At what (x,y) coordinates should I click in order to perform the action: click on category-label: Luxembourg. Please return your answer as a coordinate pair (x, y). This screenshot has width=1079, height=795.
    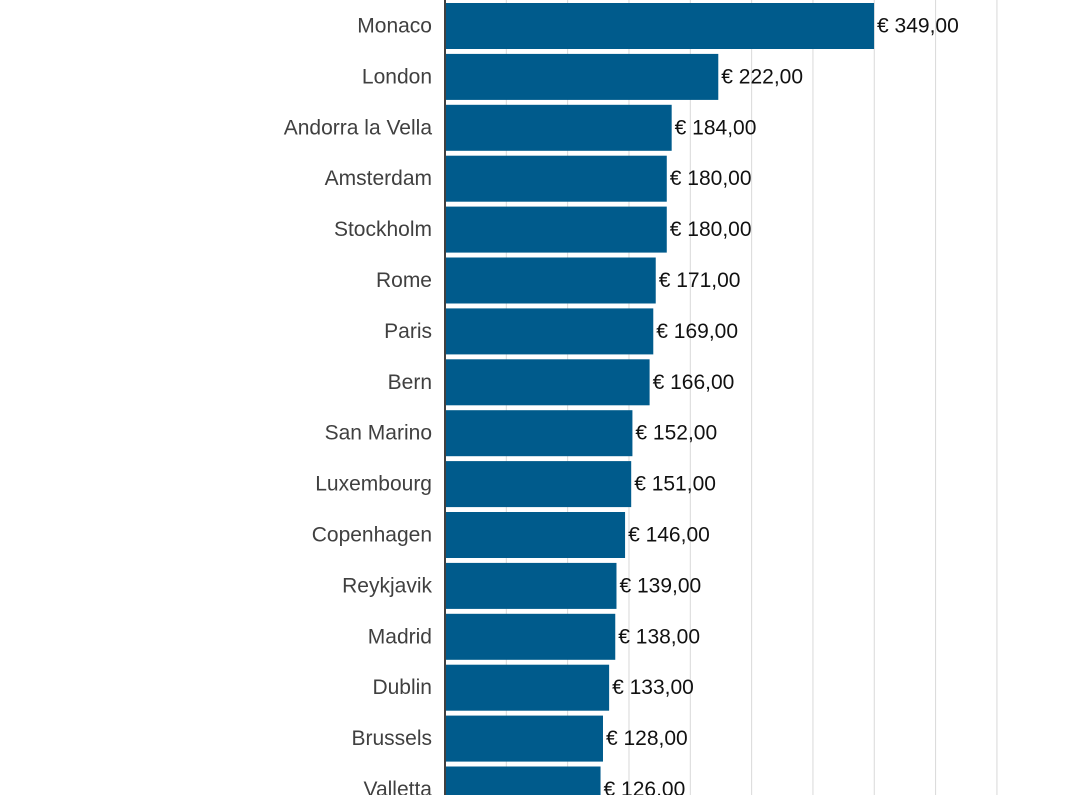
    Looking at the image, I should click on (373, 484).